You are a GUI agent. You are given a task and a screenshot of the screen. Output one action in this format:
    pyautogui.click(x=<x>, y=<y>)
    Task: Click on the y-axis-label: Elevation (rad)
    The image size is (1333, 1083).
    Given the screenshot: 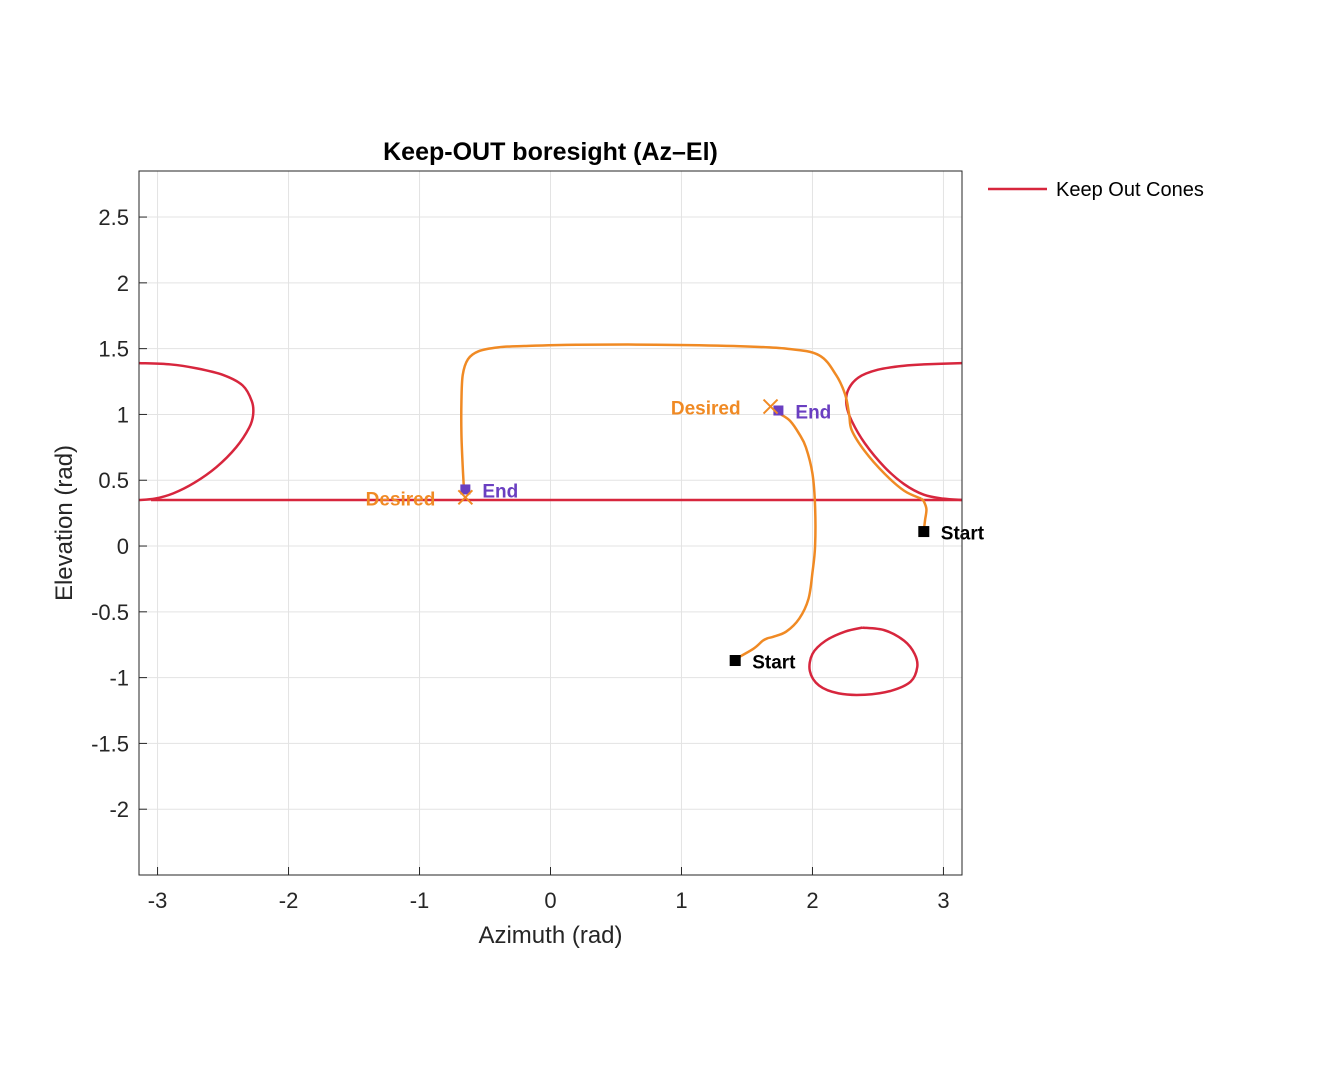 What is the action you would take?
    pyautogui.click(x=64, y=523)
    